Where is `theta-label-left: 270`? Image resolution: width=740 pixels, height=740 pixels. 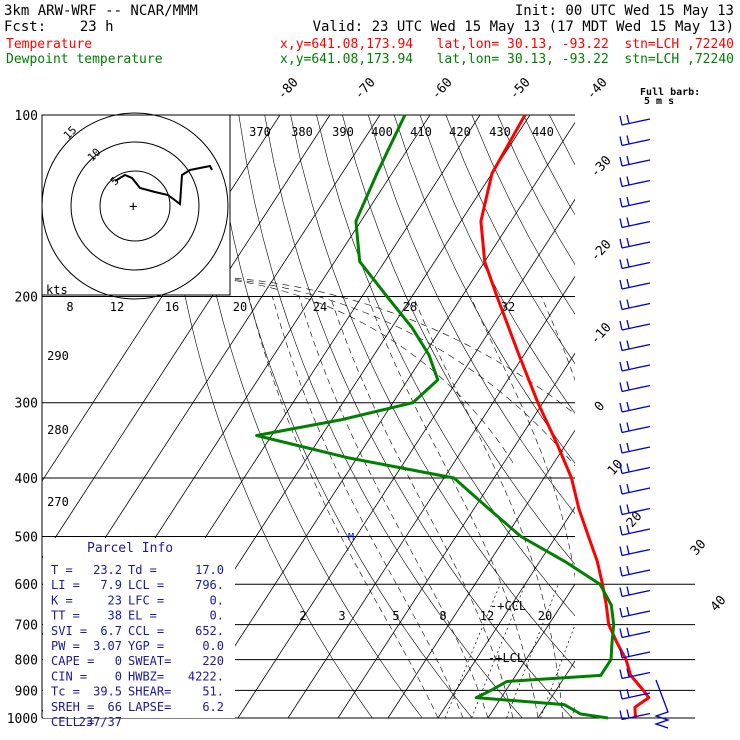 theta-label-left: 270 is located at coordinates (58, 502).